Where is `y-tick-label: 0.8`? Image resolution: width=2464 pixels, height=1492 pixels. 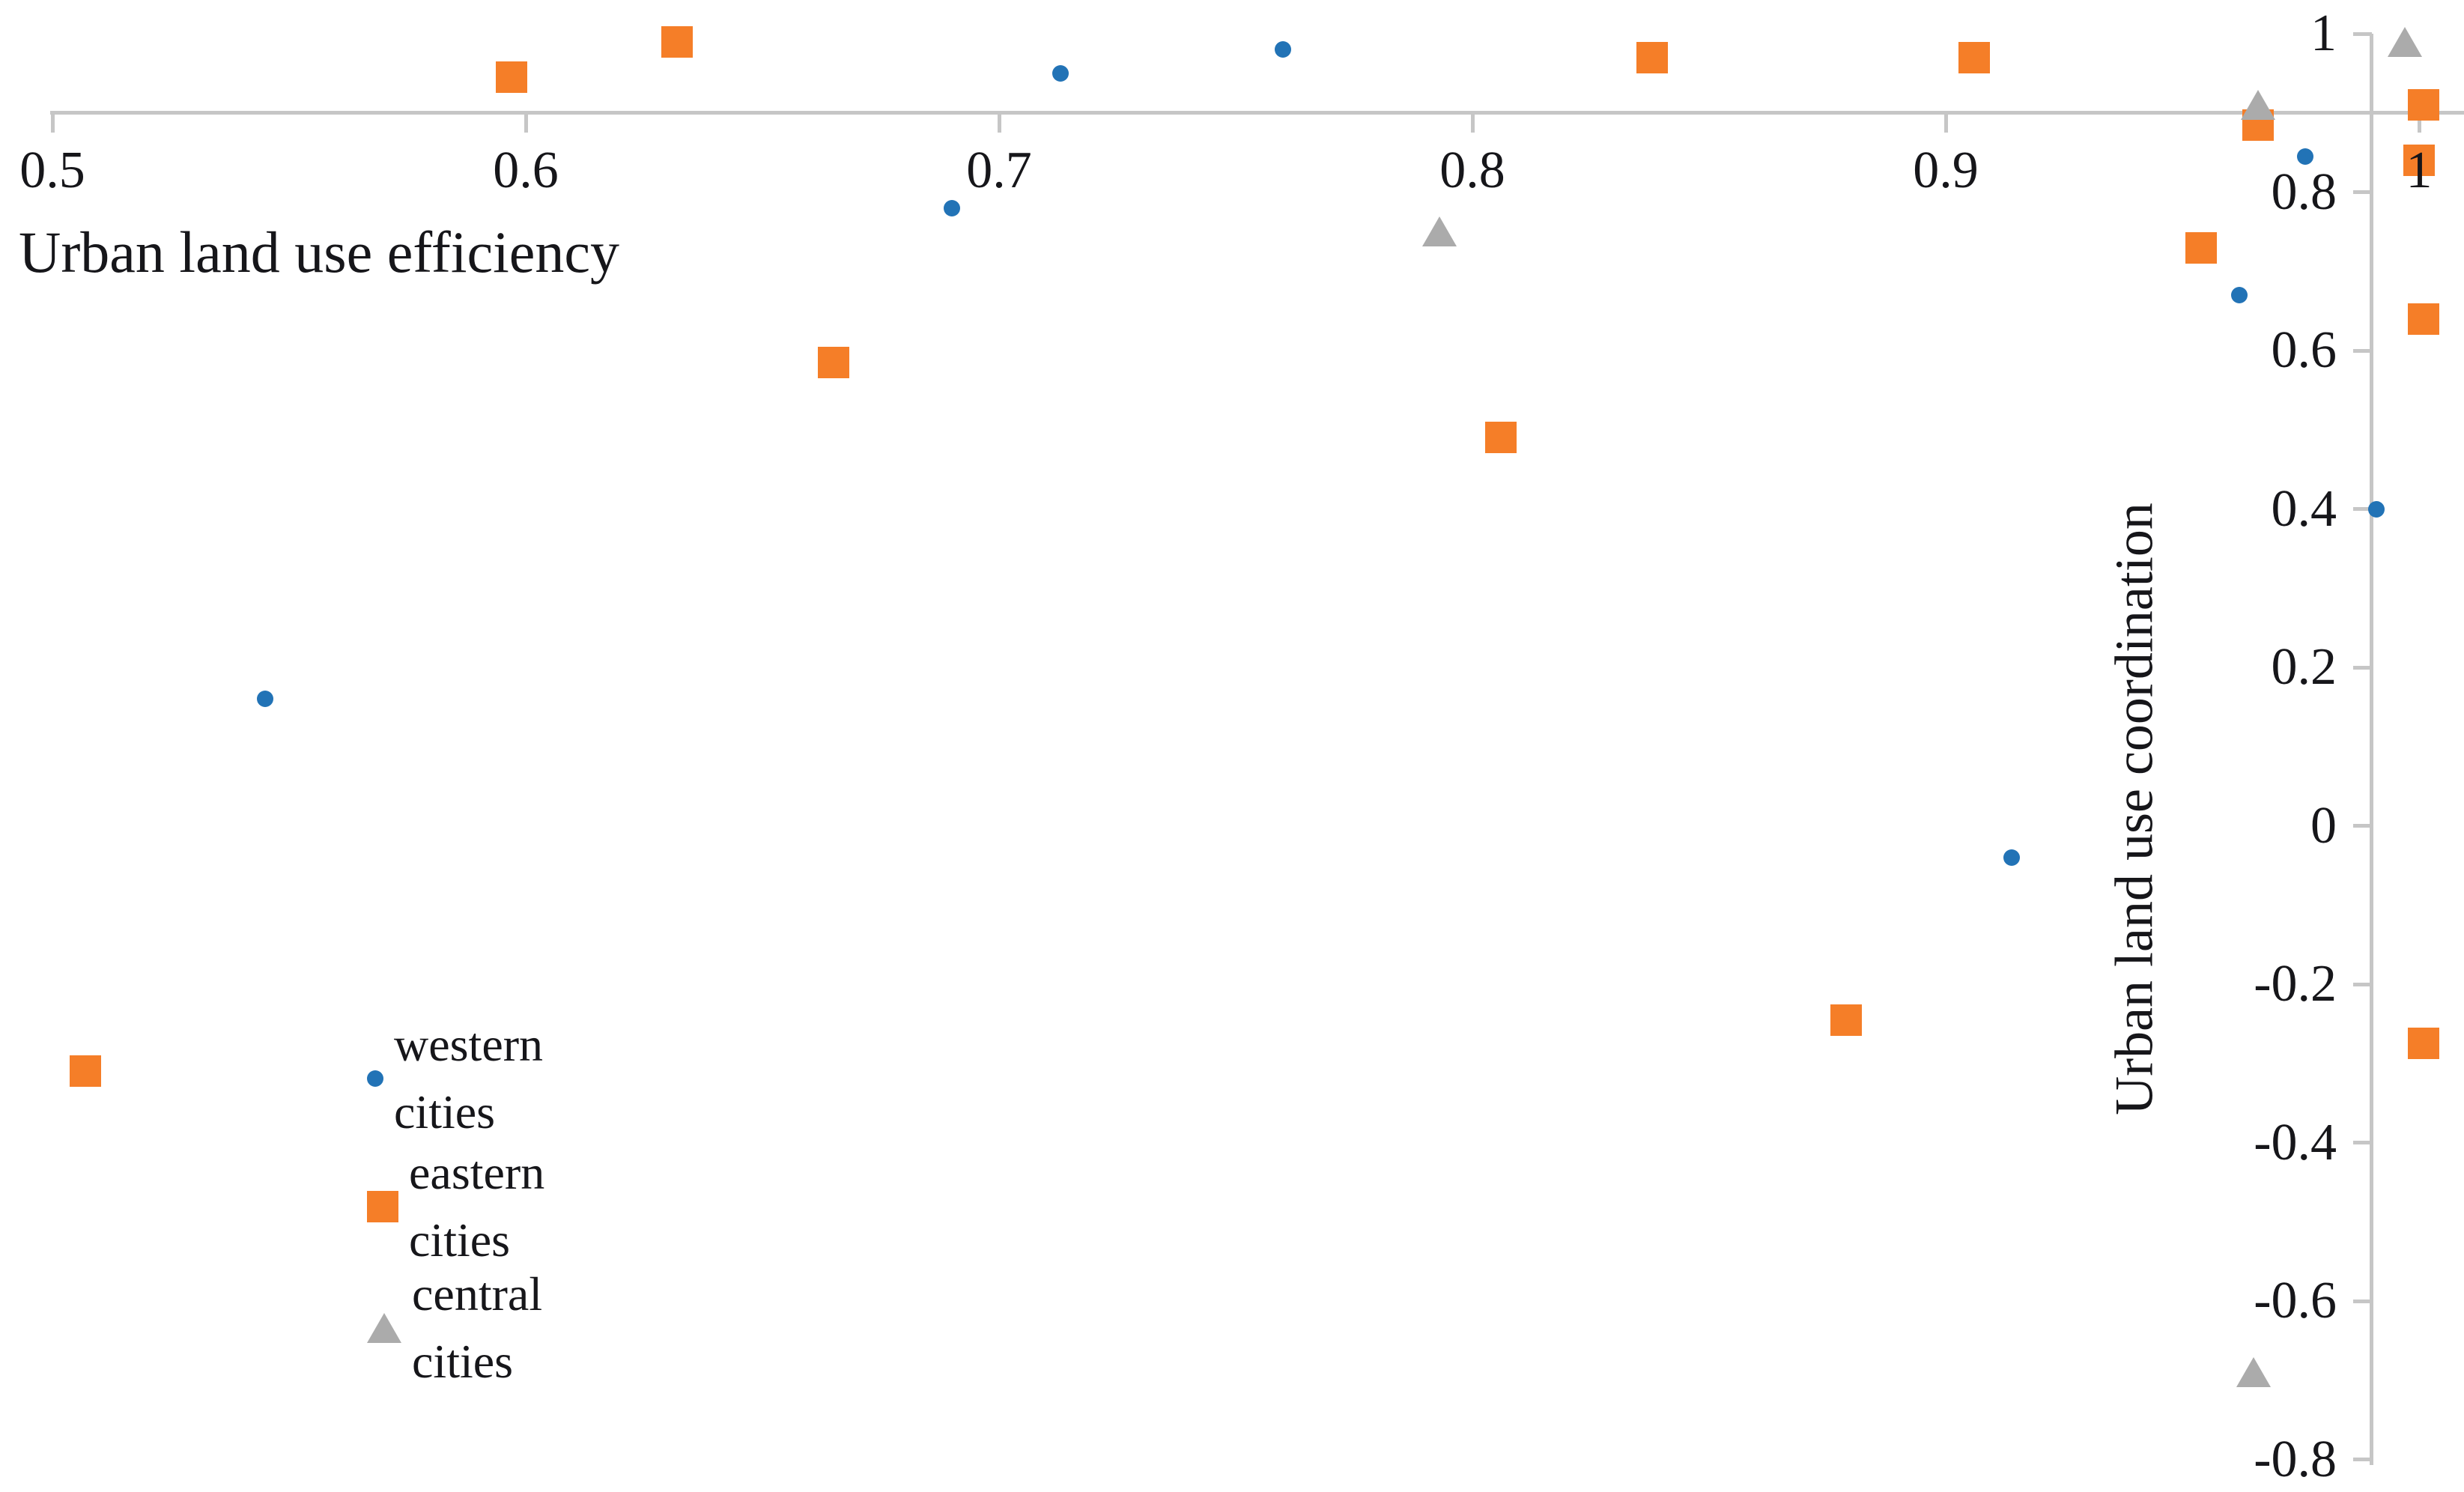
y-tick-label: 0.8 is located at coordinates (2304, 192).